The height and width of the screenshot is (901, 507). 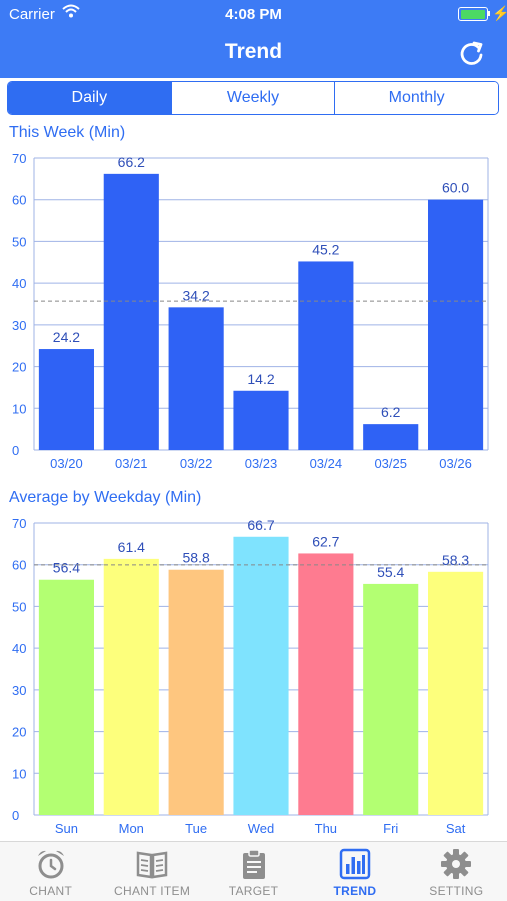 What do you see at coordinates (105, 497) in the screenshot?
I see `chart-title-weekday-average: Average by Weekday (Min)` at bounding box center [105, 497].